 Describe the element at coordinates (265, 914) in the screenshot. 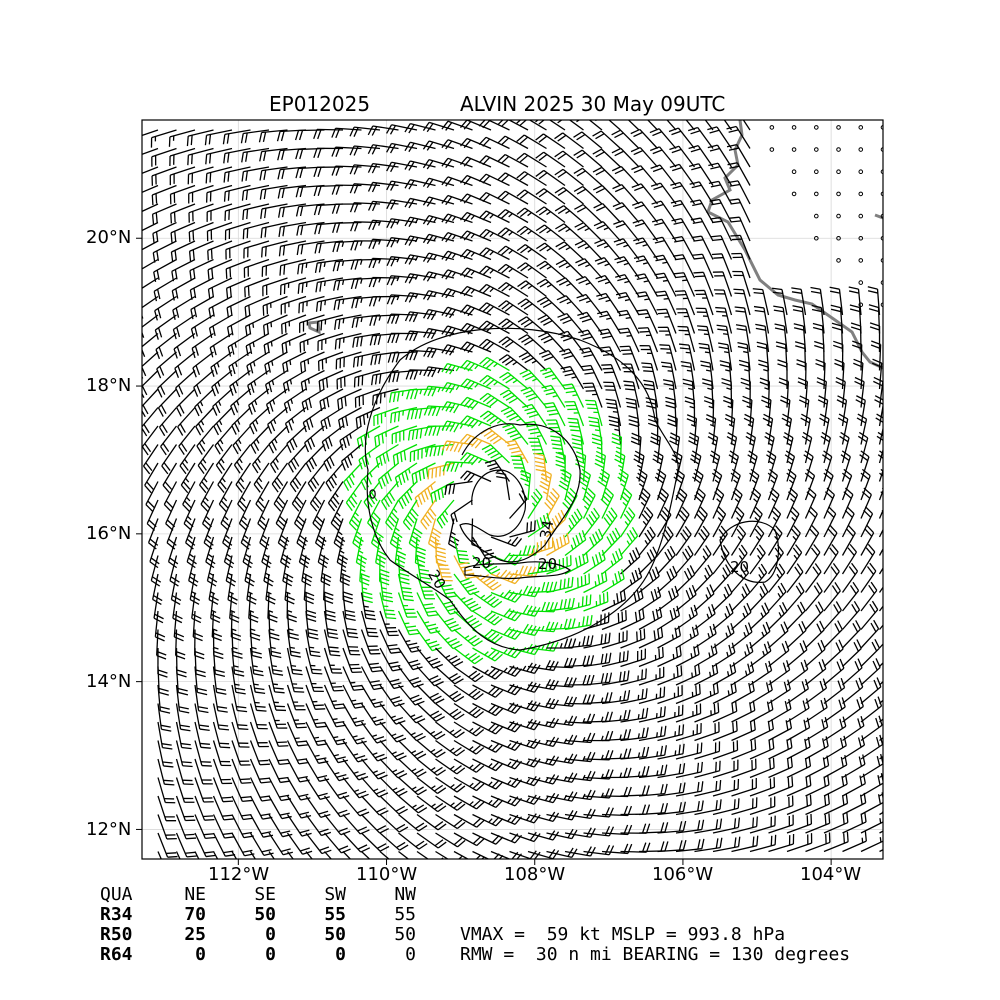

I see `radii-value: 50` at that location.